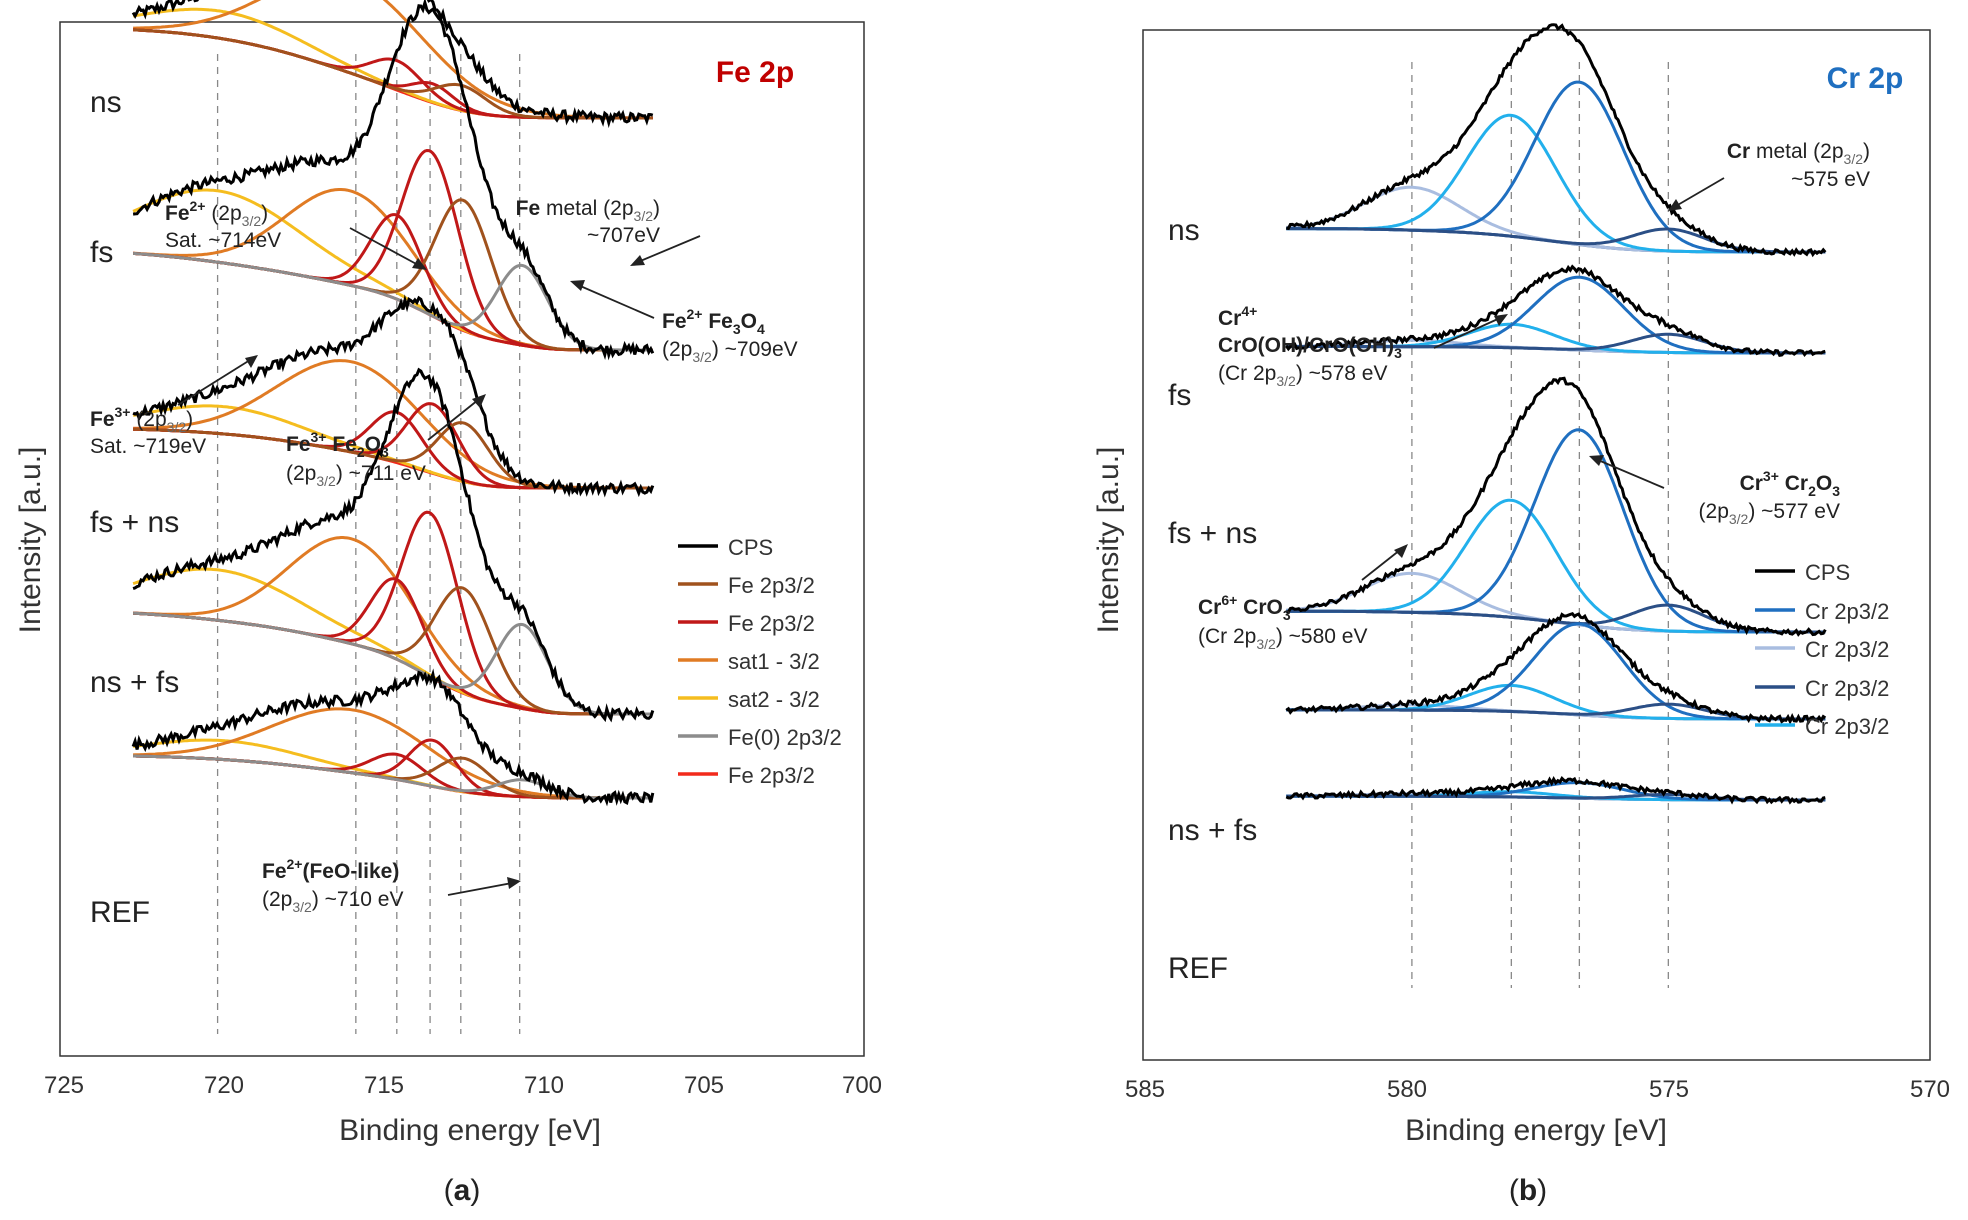  I want to click on panel-b-sample-ns-fs: ns + fs, so click(1212, 830).